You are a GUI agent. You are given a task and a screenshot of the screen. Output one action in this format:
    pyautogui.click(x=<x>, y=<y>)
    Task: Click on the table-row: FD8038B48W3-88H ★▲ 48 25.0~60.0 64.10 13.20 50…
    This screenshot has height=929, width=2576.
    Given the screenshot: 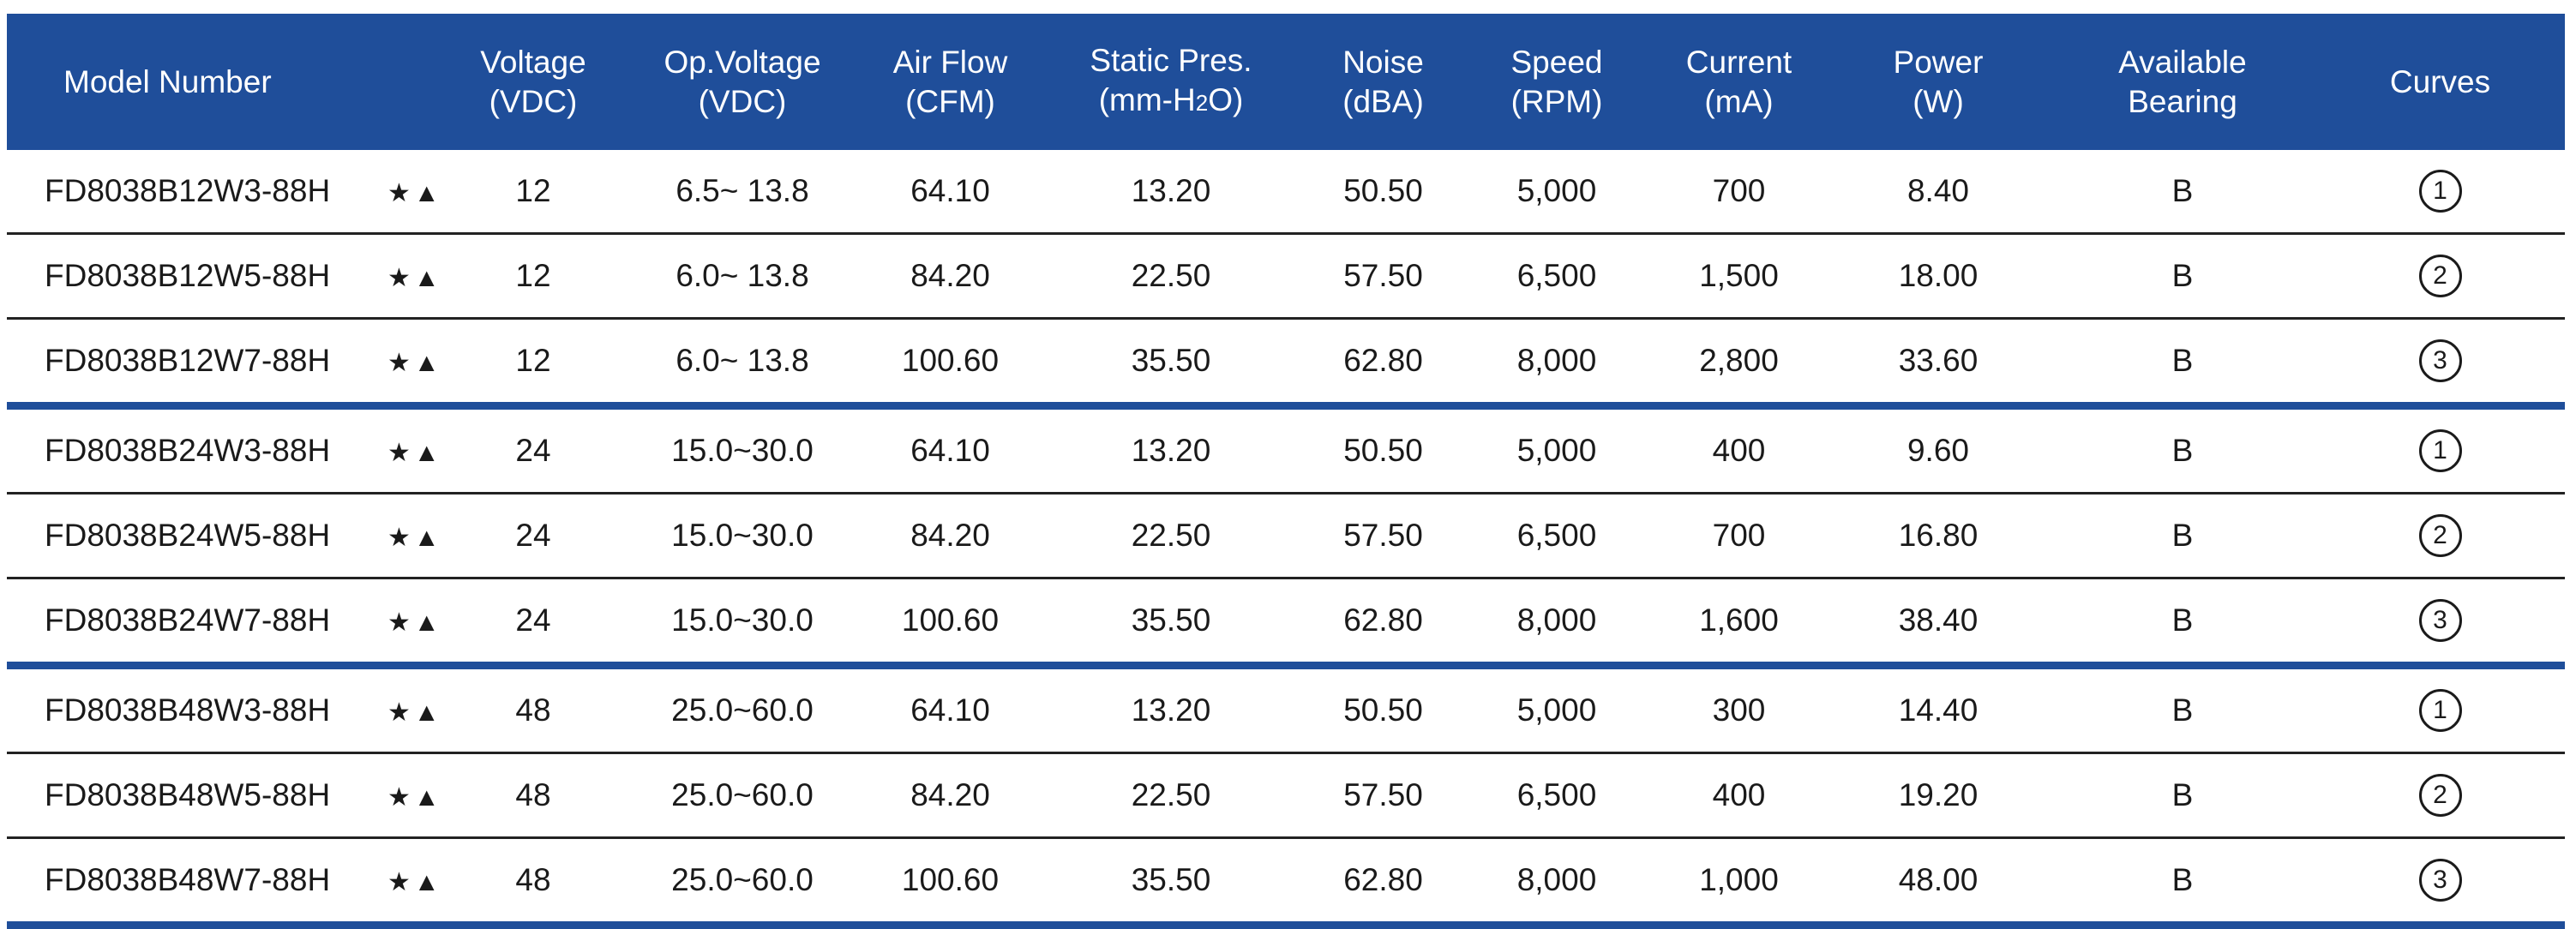 What is the action you would take?
    pyautogui.click(x=1286, y=709)
    